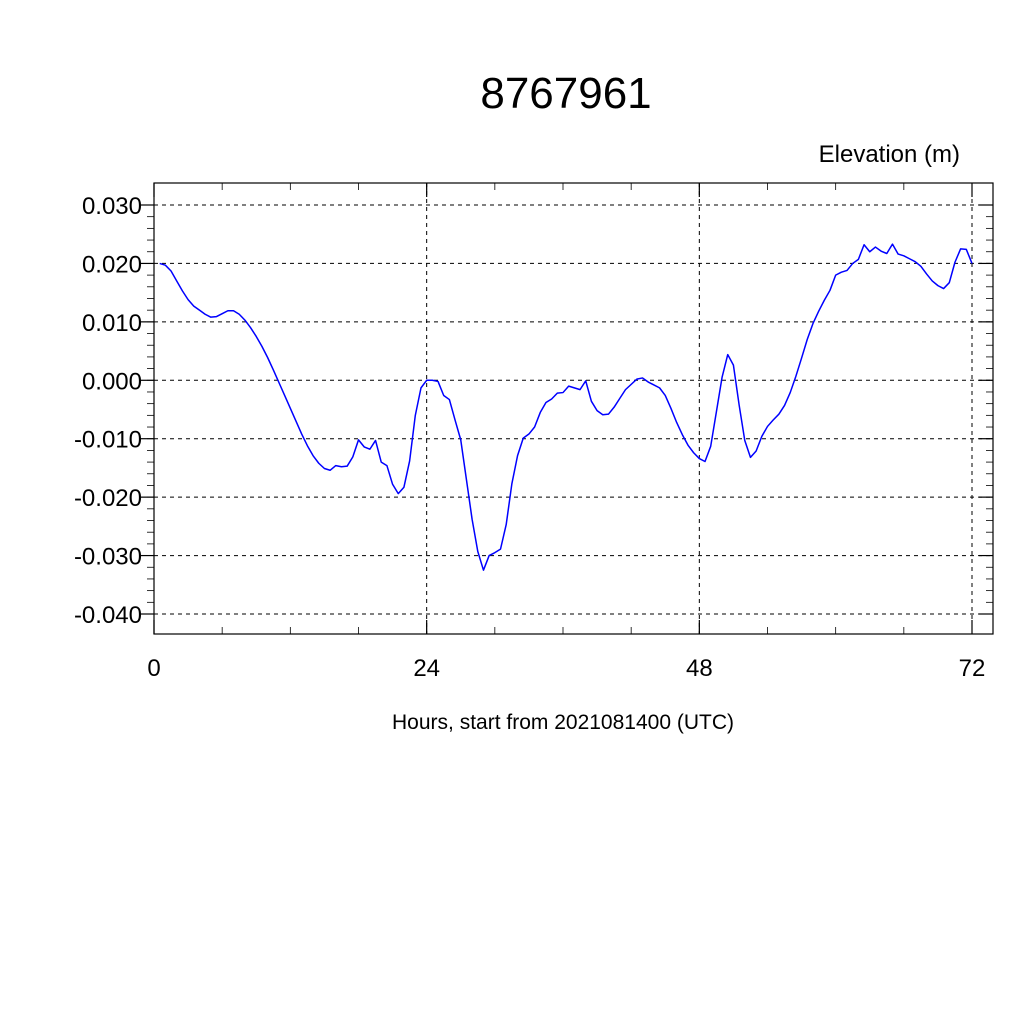  I want to click on y-tick-label: -0.040, so click(108, 615).